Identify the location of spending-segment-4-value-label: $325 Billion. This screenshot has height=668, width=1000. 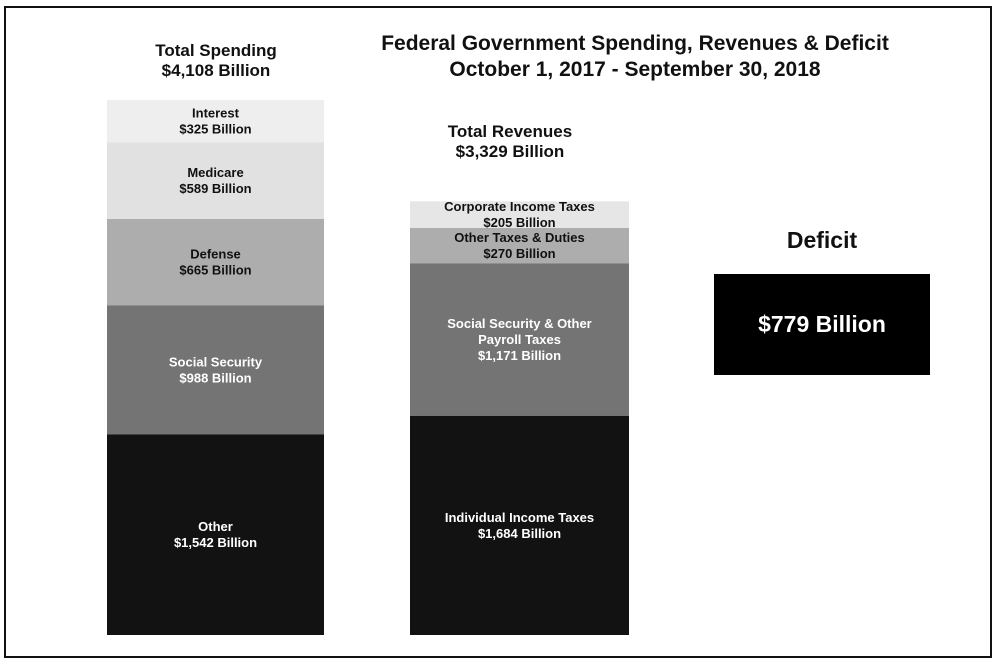
(215, 129).